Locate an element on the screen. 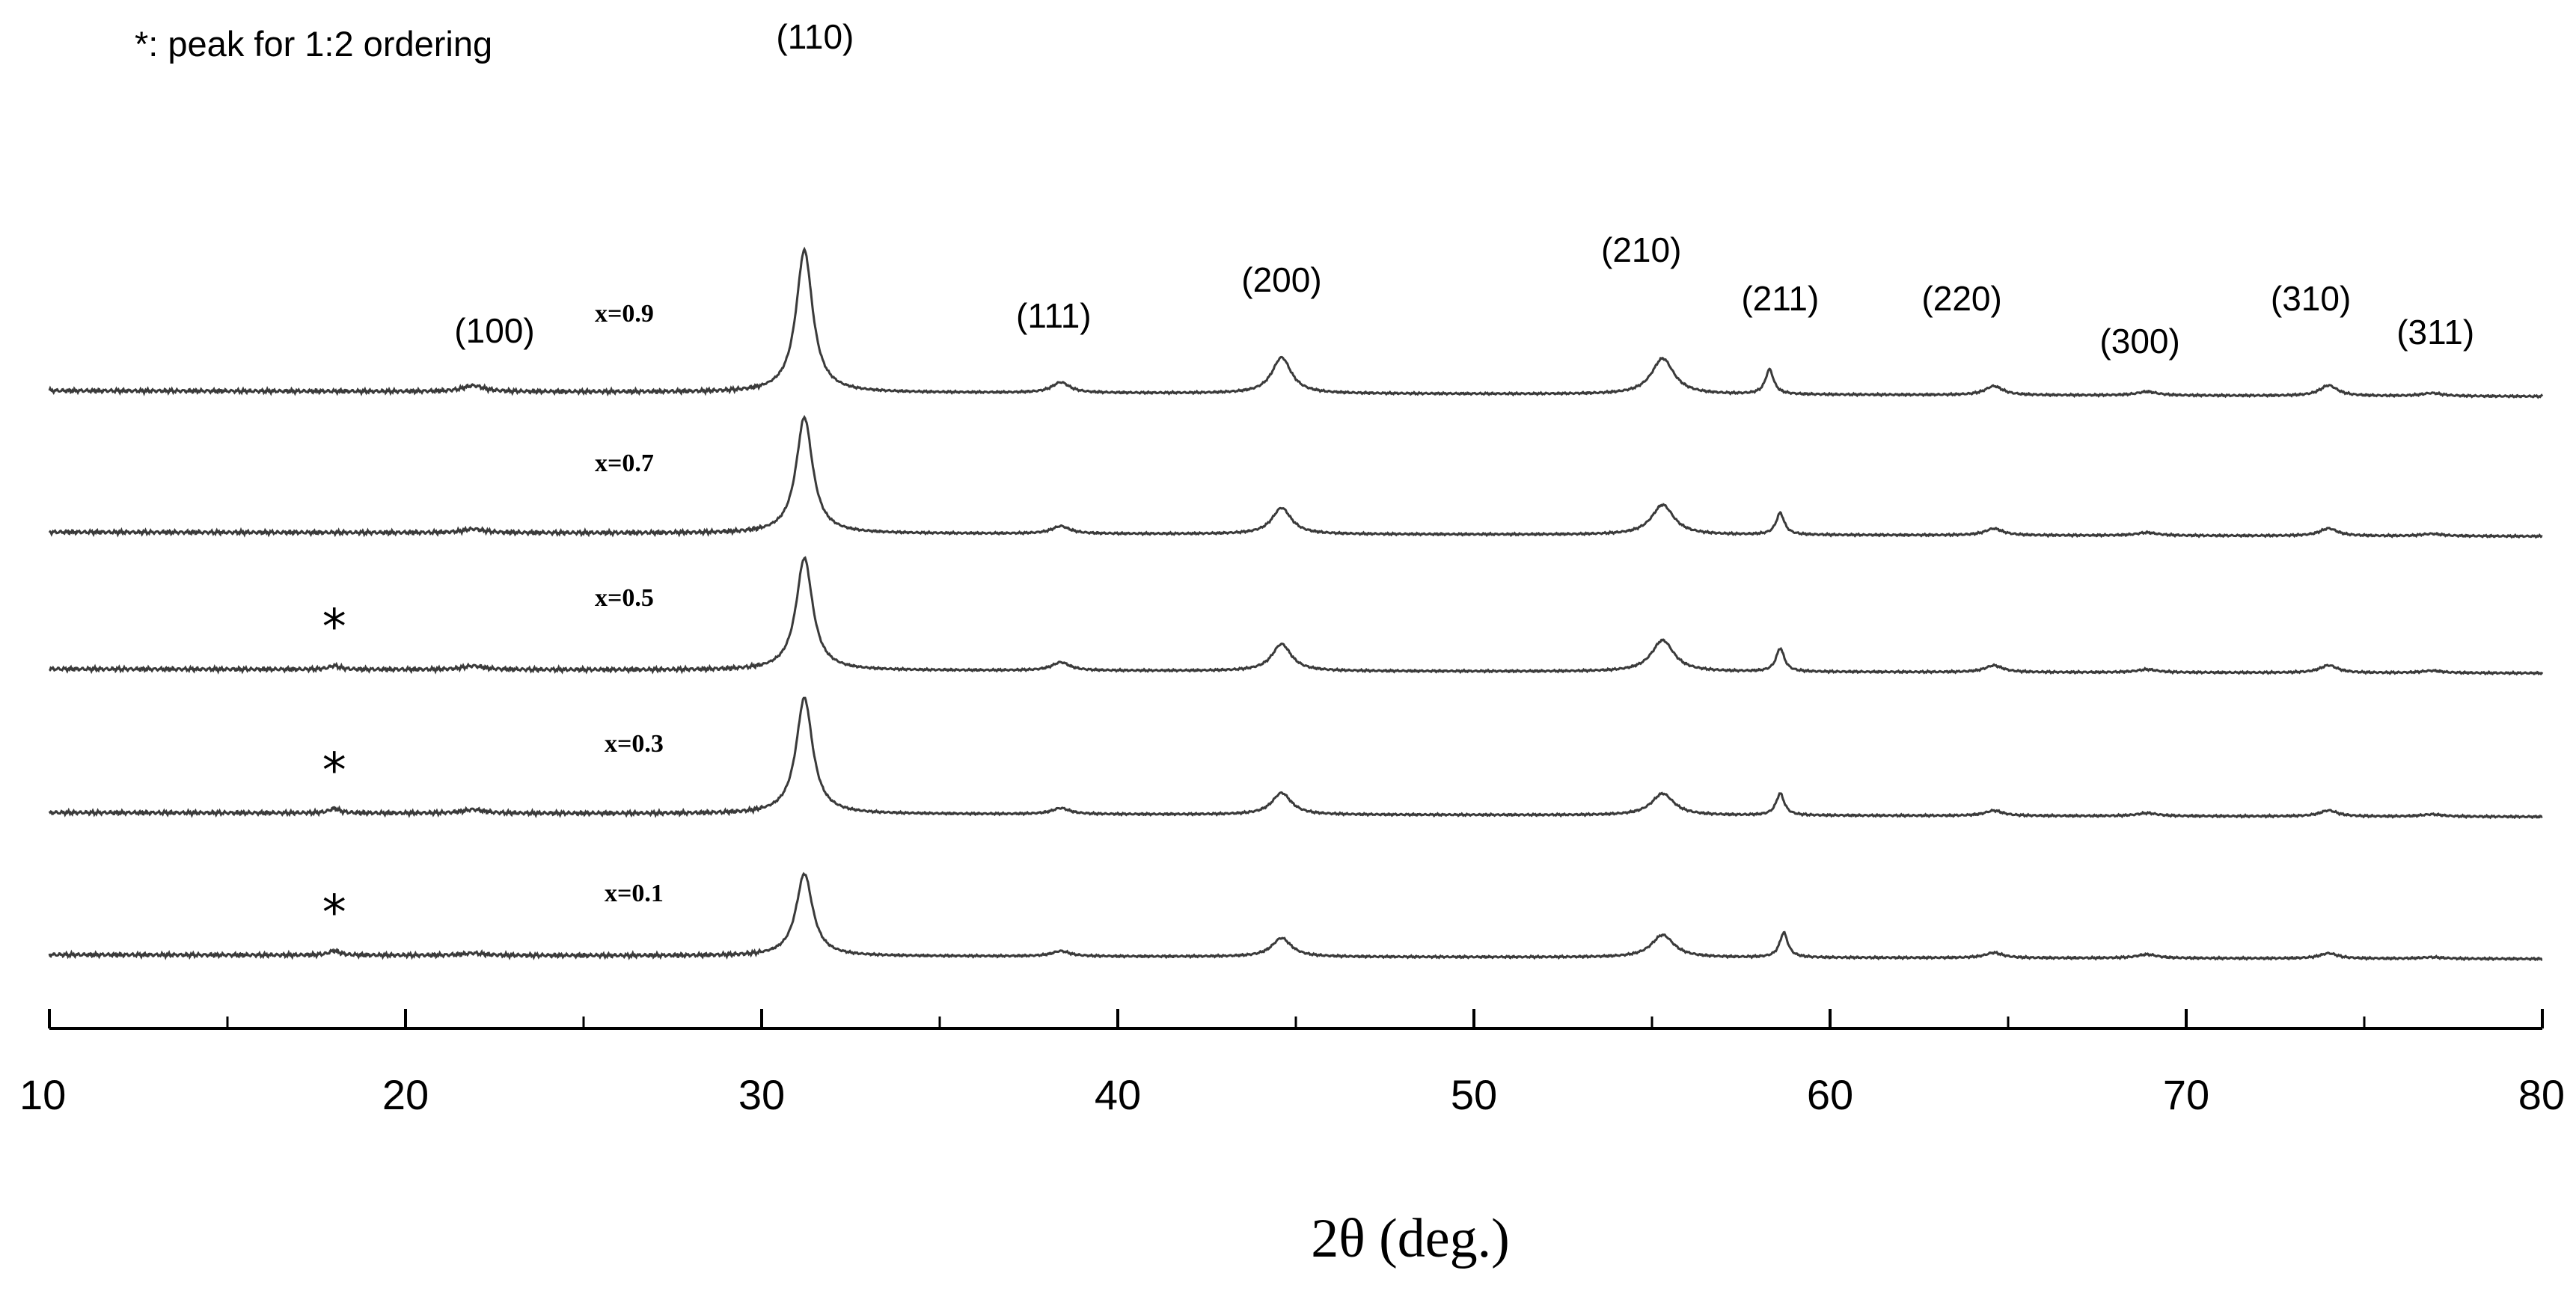  x-tick-label: 20 is located at coordinates (405, 1094).